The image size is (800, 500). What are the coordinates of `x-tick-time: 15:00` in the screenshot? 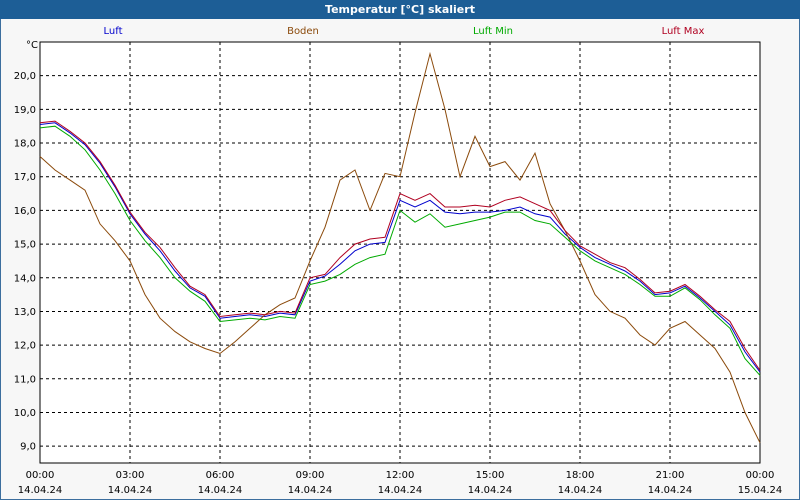 It's located at (490, 475).